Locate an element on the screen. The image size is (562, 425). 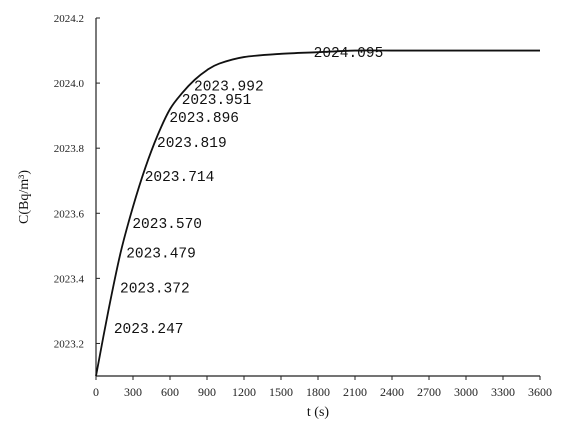
y-tick-label: 2024.2 is located at coordinates (69, 19).